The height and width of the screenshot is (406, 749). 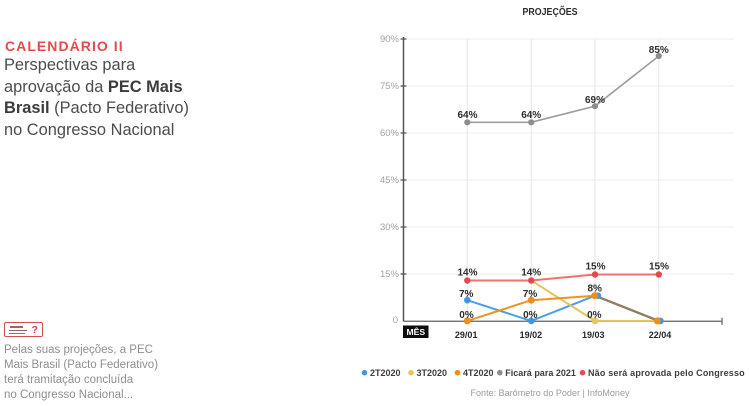 I want to click on svg-text: 19/02, so click(x=531, y=335).